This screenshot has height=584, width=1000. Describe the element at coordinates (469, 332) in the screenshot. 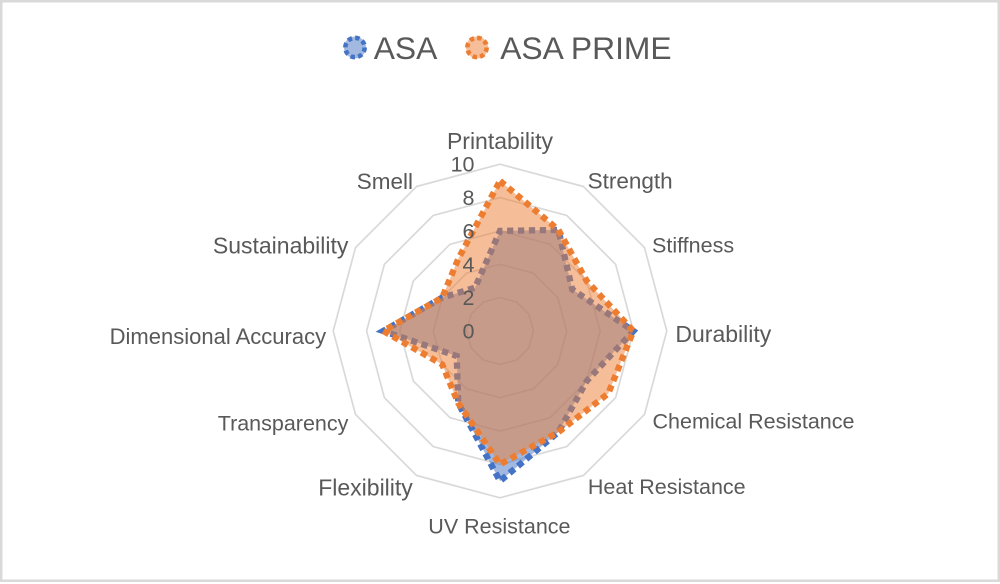

I see `svg-text: 0` at that location.